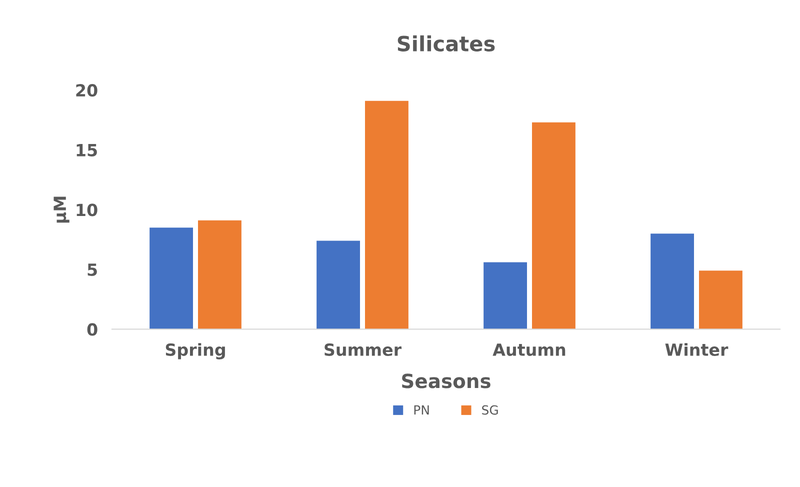 Image resolution: width=800 pixels, height=487 pixels. What do you see at coordinates (86, 150) in the screenshot?
I see `y-tick-label: 15` at bounding box center [86, 150].